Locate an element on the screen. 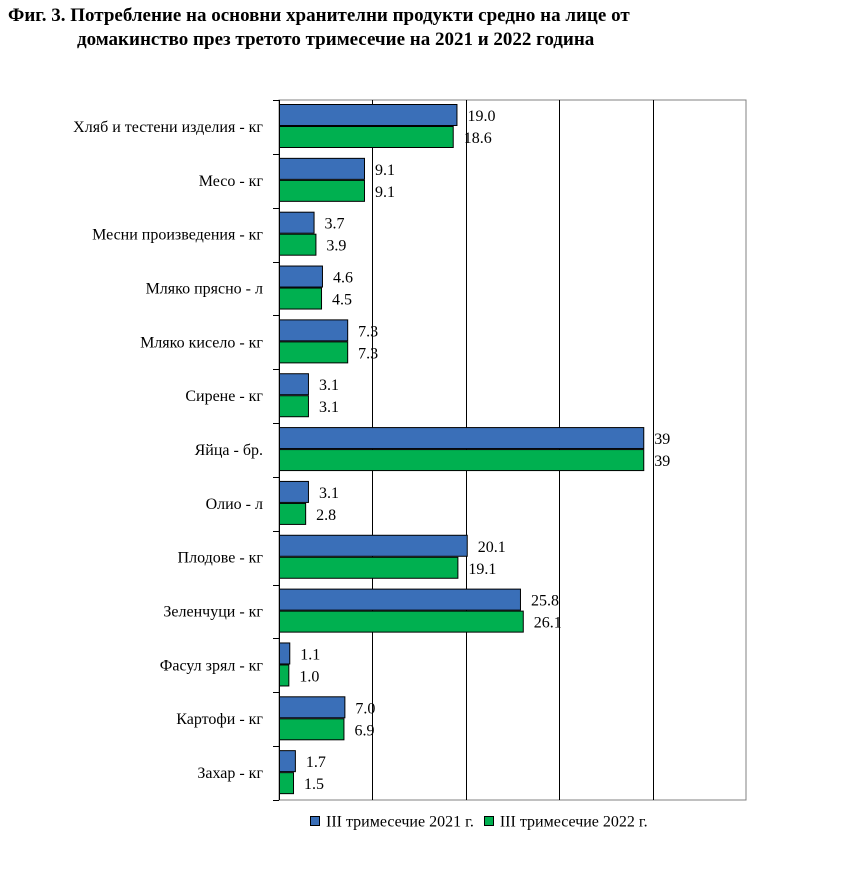 The height and width of the screenshot is (880, 863). category-label: Мляко прясно - л is located at coordinates (204, 288).